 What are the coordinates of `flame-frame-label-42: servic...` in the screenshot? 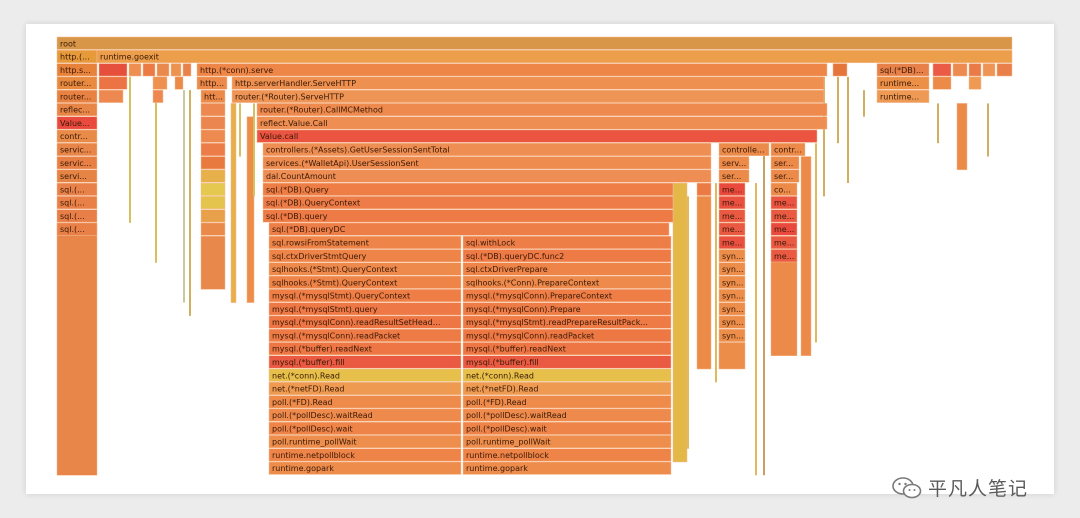 It's located at (75, 150).